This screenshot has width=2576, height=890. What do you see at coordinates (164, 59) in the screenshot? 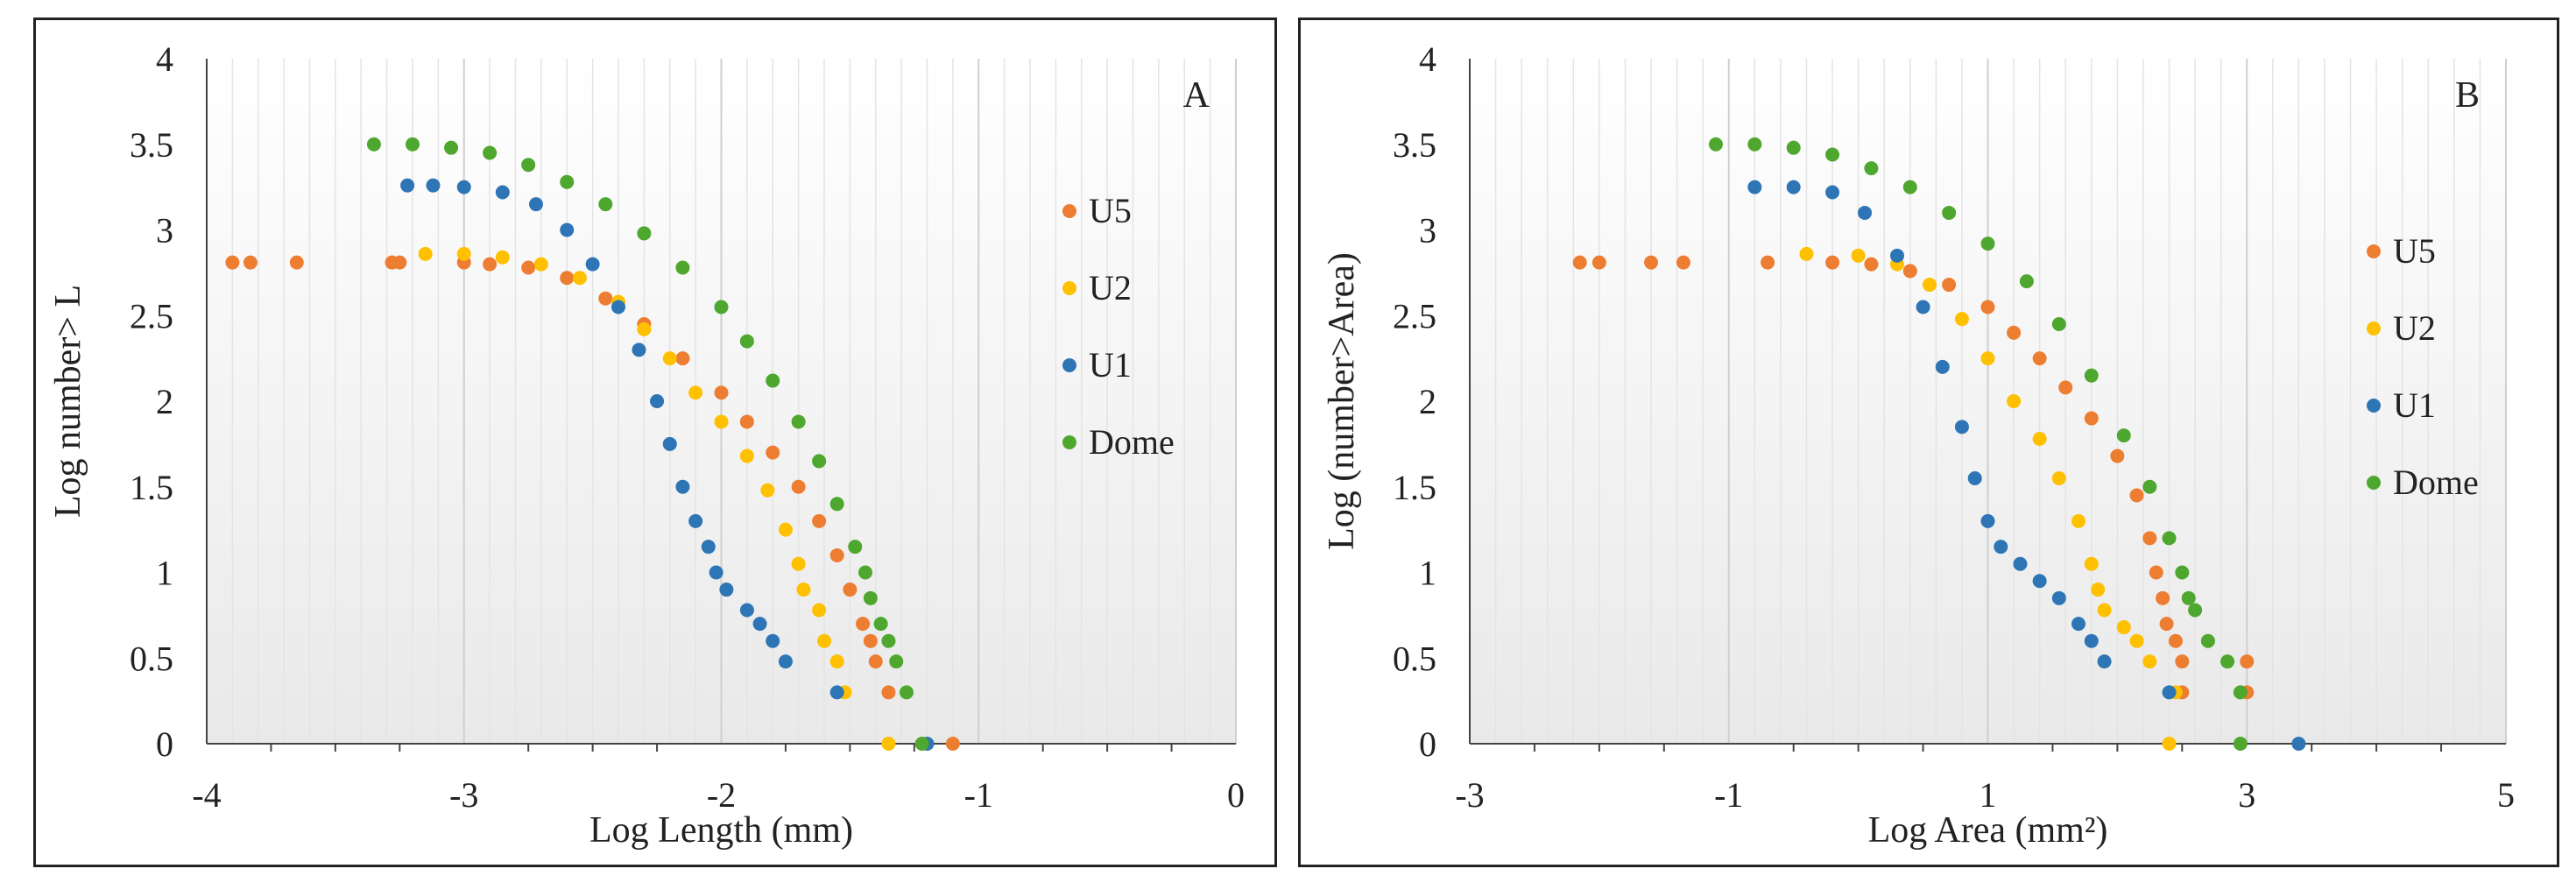
I see `y-tick-label: 4` at bounding box center [164, 59].